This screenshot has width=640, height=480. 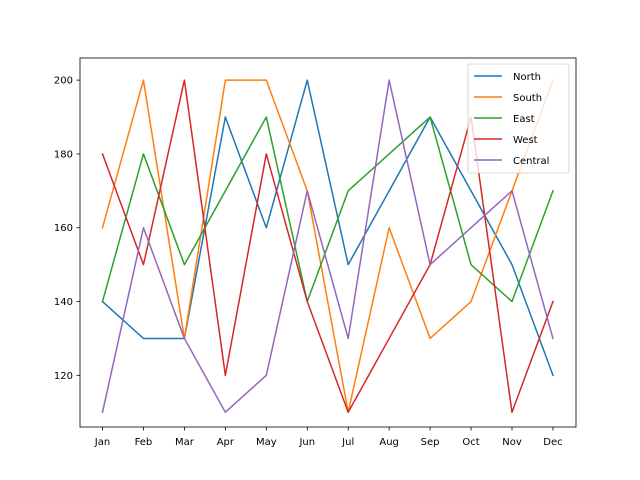 I want to click on legend-label-south: South, so click(x=527, y=98).